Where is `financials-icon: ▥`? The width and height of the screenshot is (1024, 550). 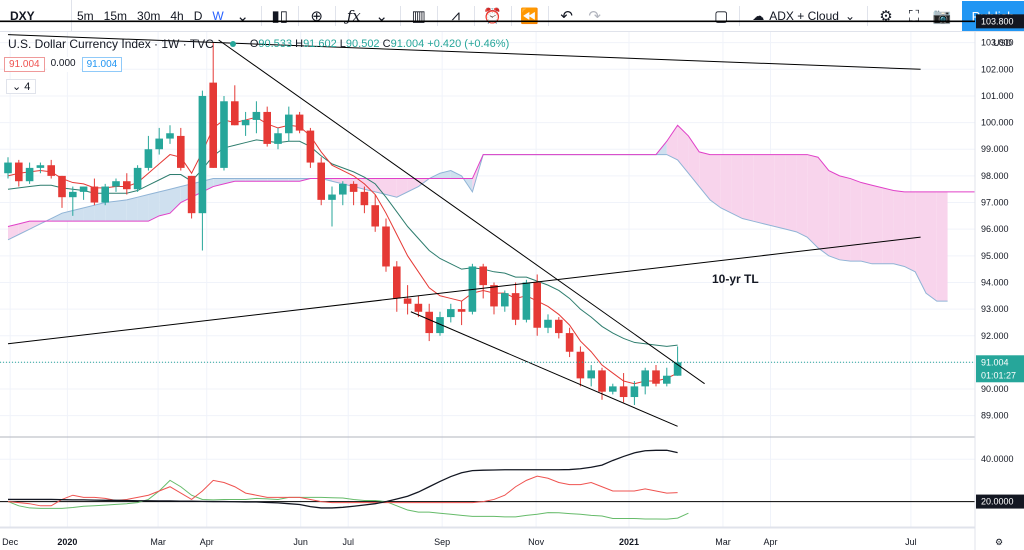 financials-icon: ▥ is located at coordinates (418, 16).